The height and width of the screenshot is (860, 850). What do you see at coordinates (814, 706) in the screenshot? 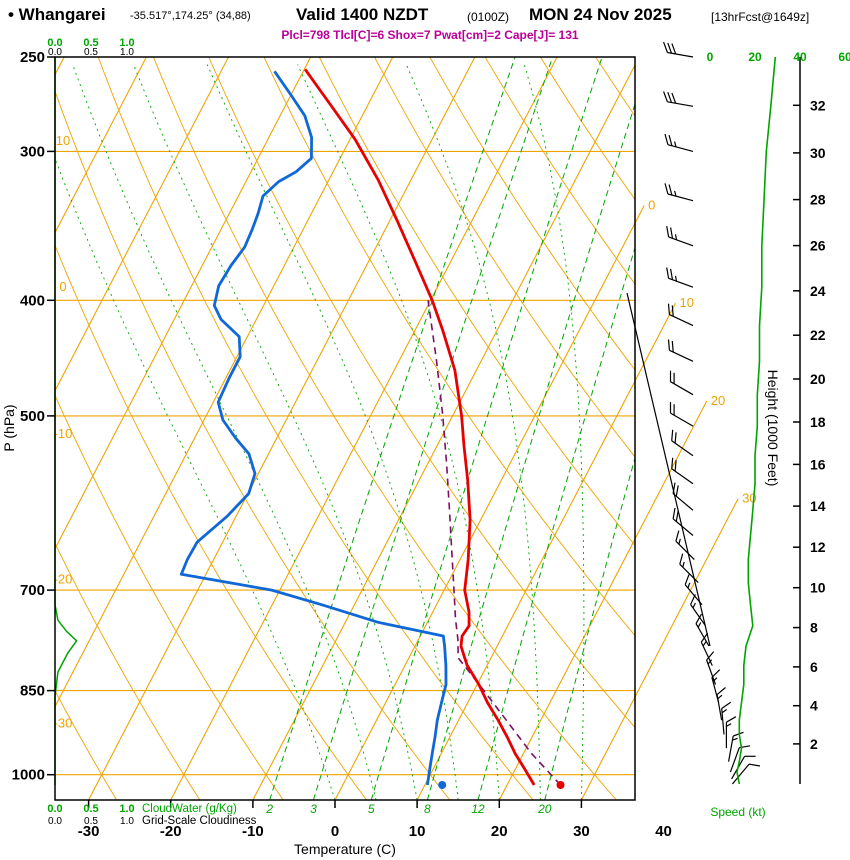
I see `height-tick-label: 4` at bounding box center [814, 706].